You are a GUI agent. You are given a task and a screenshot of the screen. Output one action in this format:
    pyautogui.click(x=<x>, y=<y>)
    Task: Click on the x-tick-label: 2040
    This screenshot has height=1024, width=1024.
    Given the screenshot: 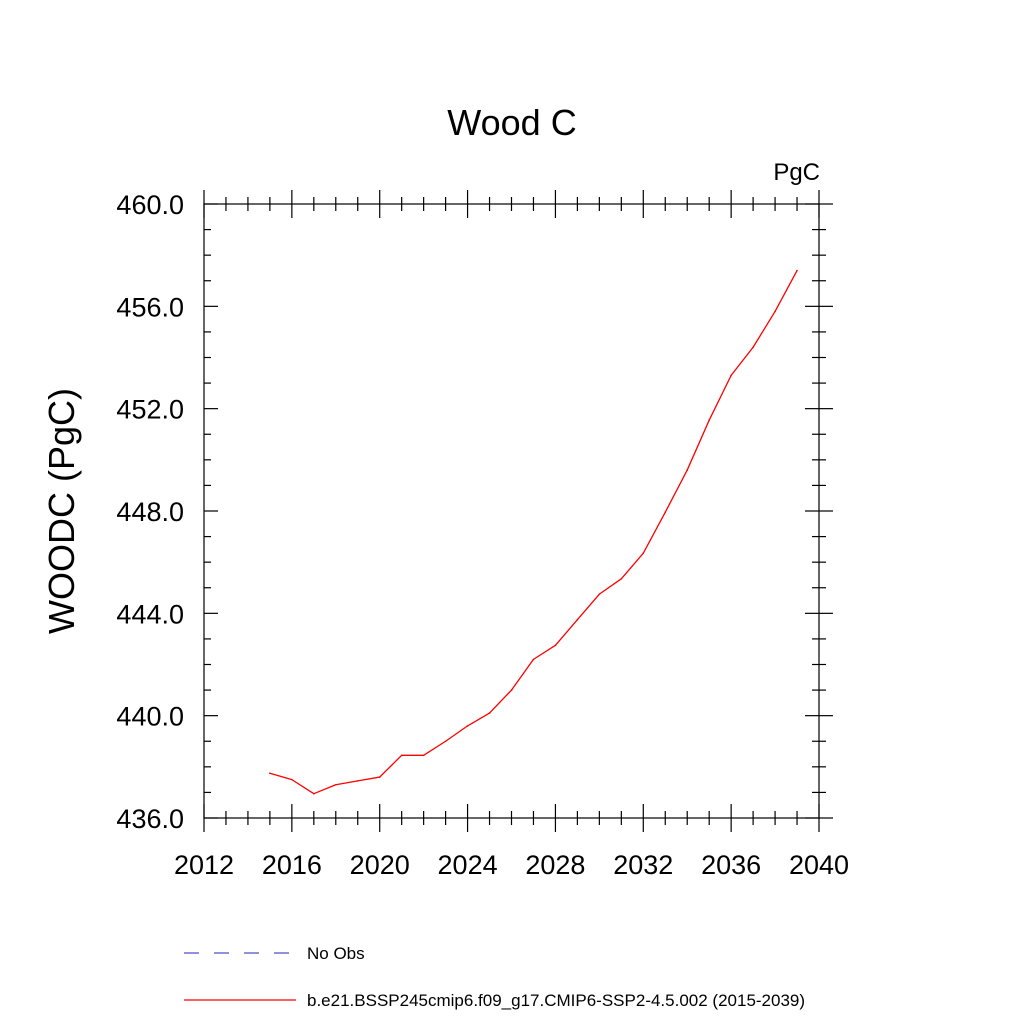 What is the action you would take?
    pyautogui.click(x=819, y=865)
    